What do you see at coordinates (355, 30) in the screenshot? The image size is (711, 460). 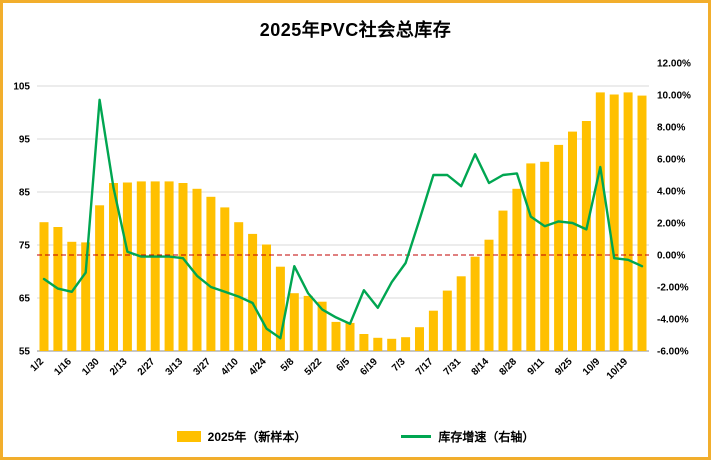 I see `chart-title: 2025年PVC社会总库存` at bounding box center [355, 30].